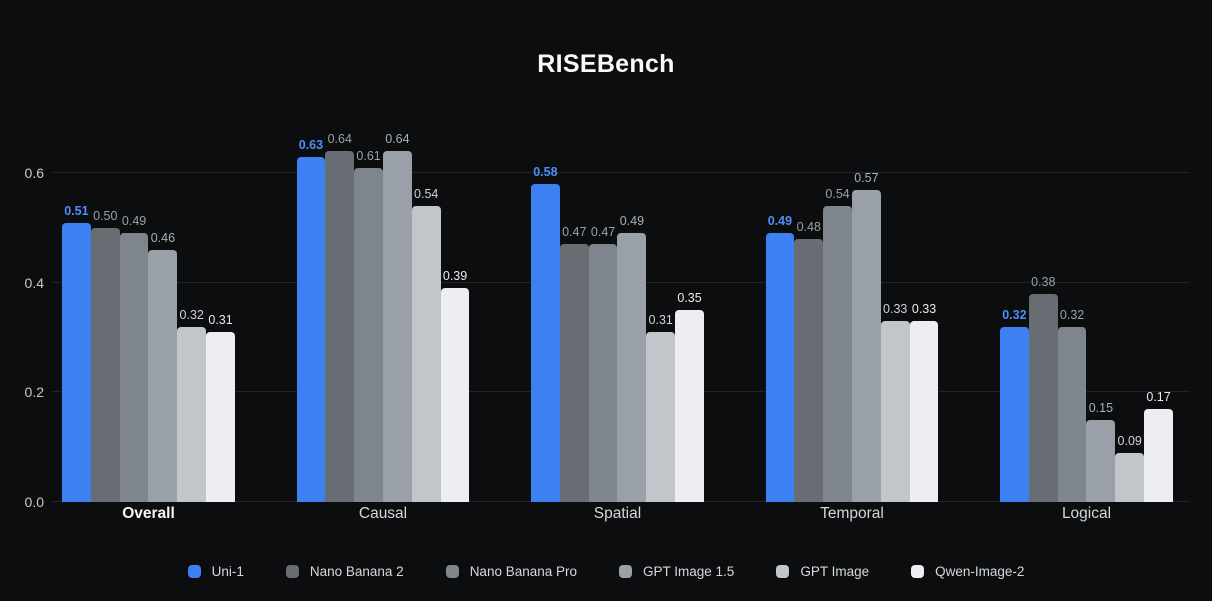 This screenshot has height=601, width=1212. I want to click on gridline, so click(621, 173).